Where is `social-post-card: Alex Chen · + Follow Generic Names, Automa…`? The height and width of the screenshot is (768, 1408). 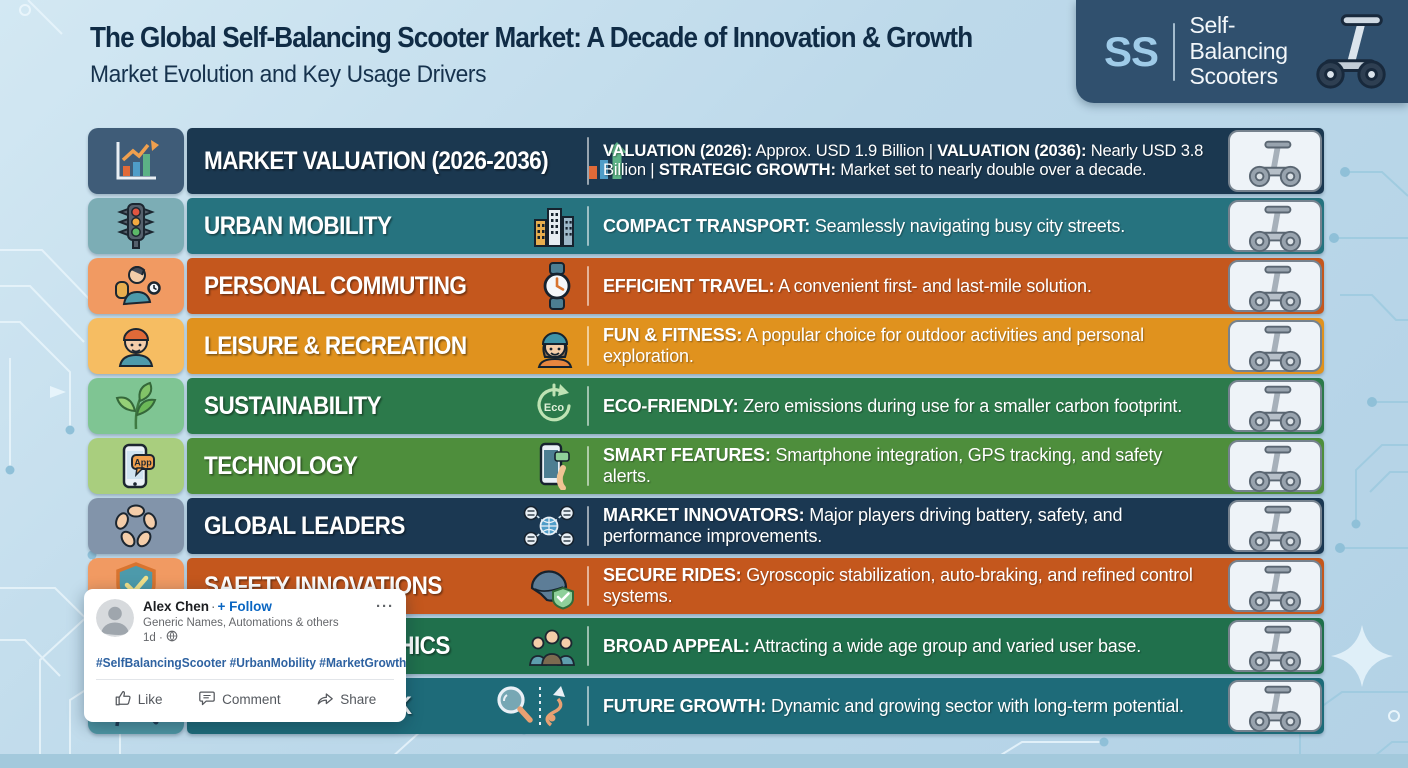 social-post-card: Alex Chen · + Follow Generic Names, Automa… is located at coordinates (245, 655).